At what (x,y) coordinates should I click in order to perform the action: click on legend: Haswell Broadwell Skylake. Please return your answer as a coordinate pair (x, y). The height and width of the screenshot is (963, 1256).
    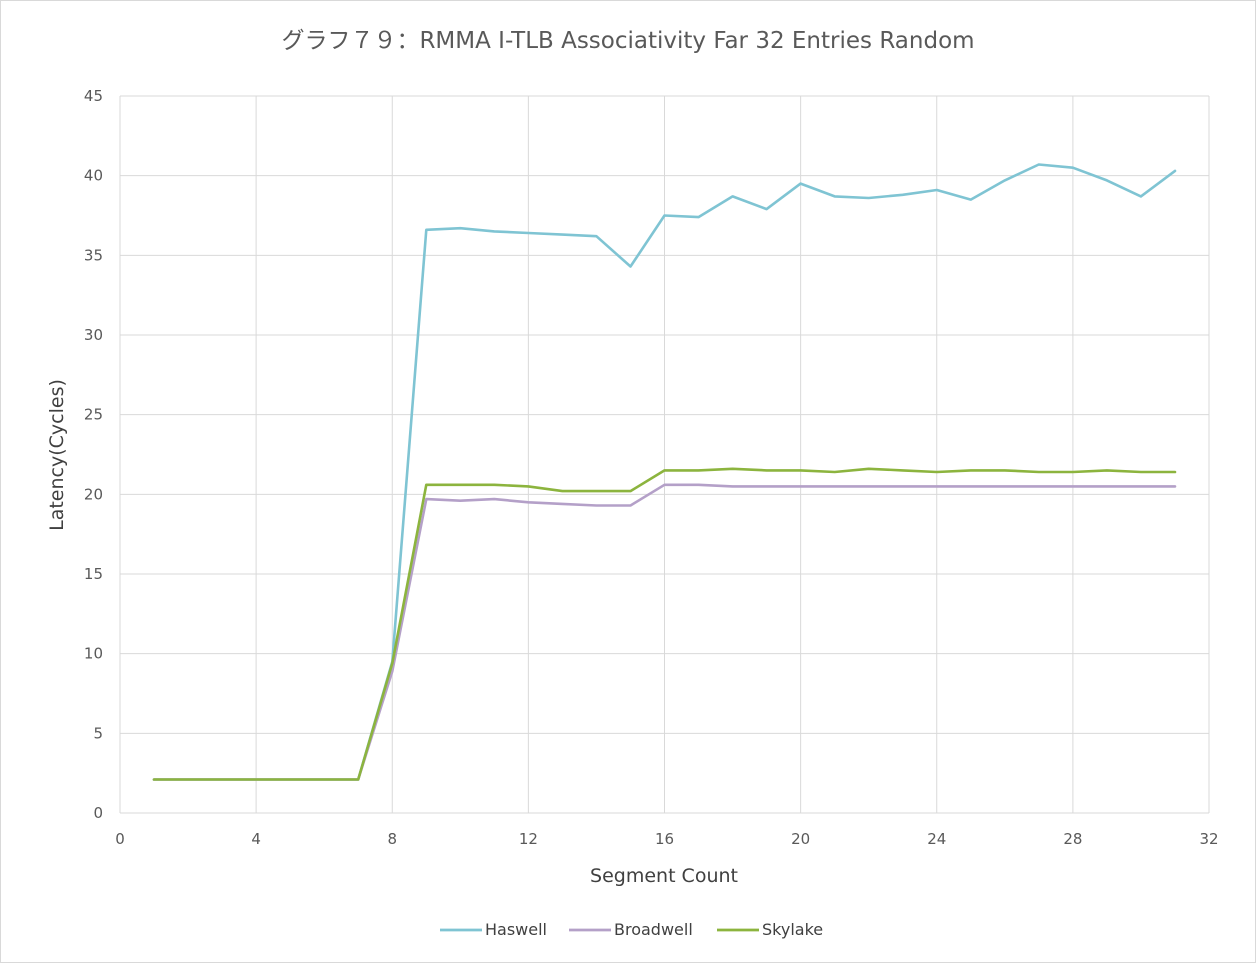
    Looking at the image, I should click on (631, 929).